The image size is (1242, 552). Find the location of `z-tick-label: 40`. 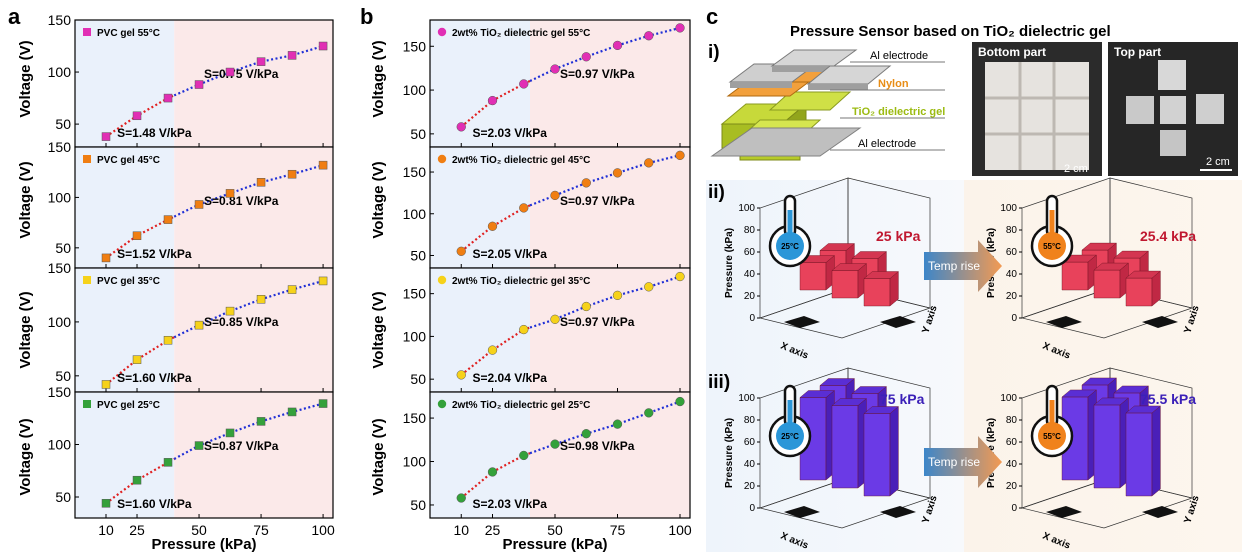

z-tick-label: 40 is located at coordinates (750, 274).